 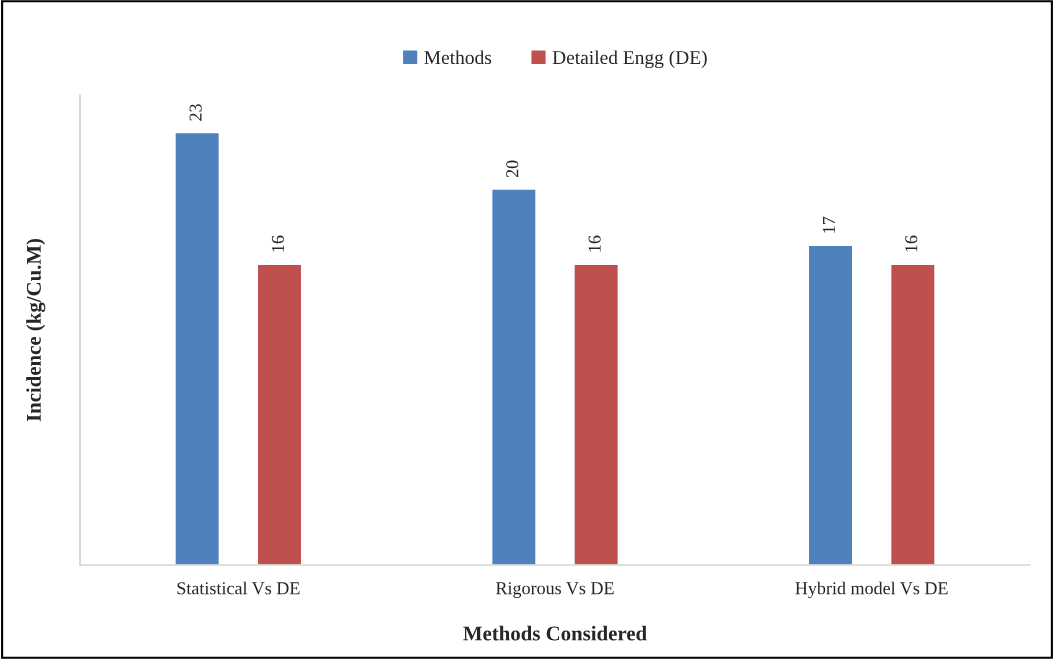 What do you see at coordinates (195, 112) in the screenshot?
I see `data-label: 23` at bounding box center [195, 112].